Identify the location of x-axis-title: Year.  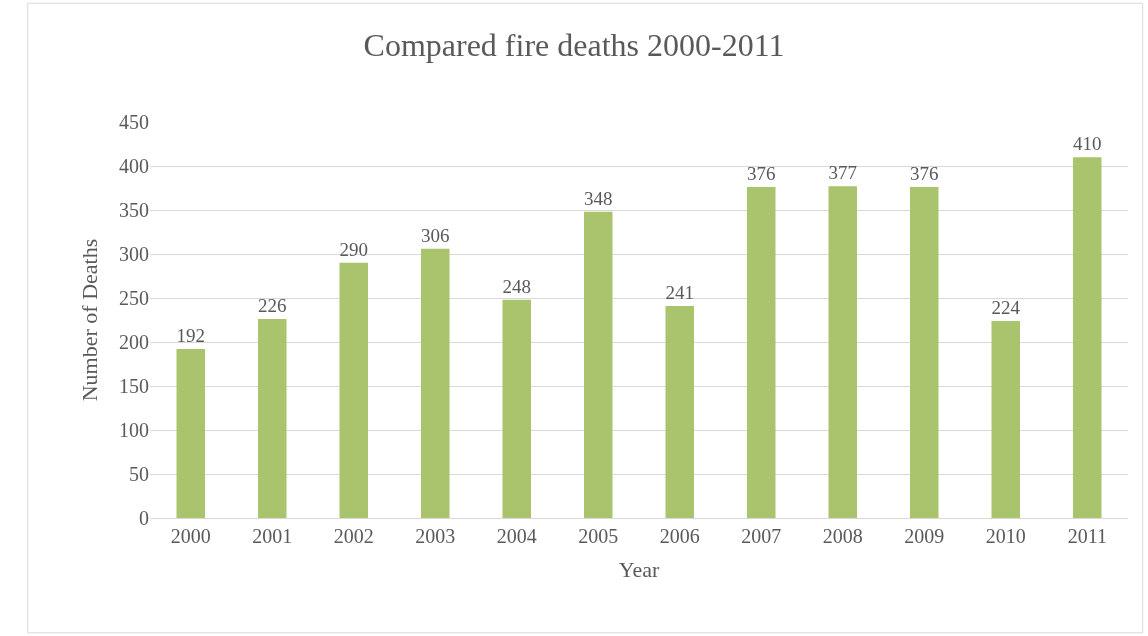
(639, 569).